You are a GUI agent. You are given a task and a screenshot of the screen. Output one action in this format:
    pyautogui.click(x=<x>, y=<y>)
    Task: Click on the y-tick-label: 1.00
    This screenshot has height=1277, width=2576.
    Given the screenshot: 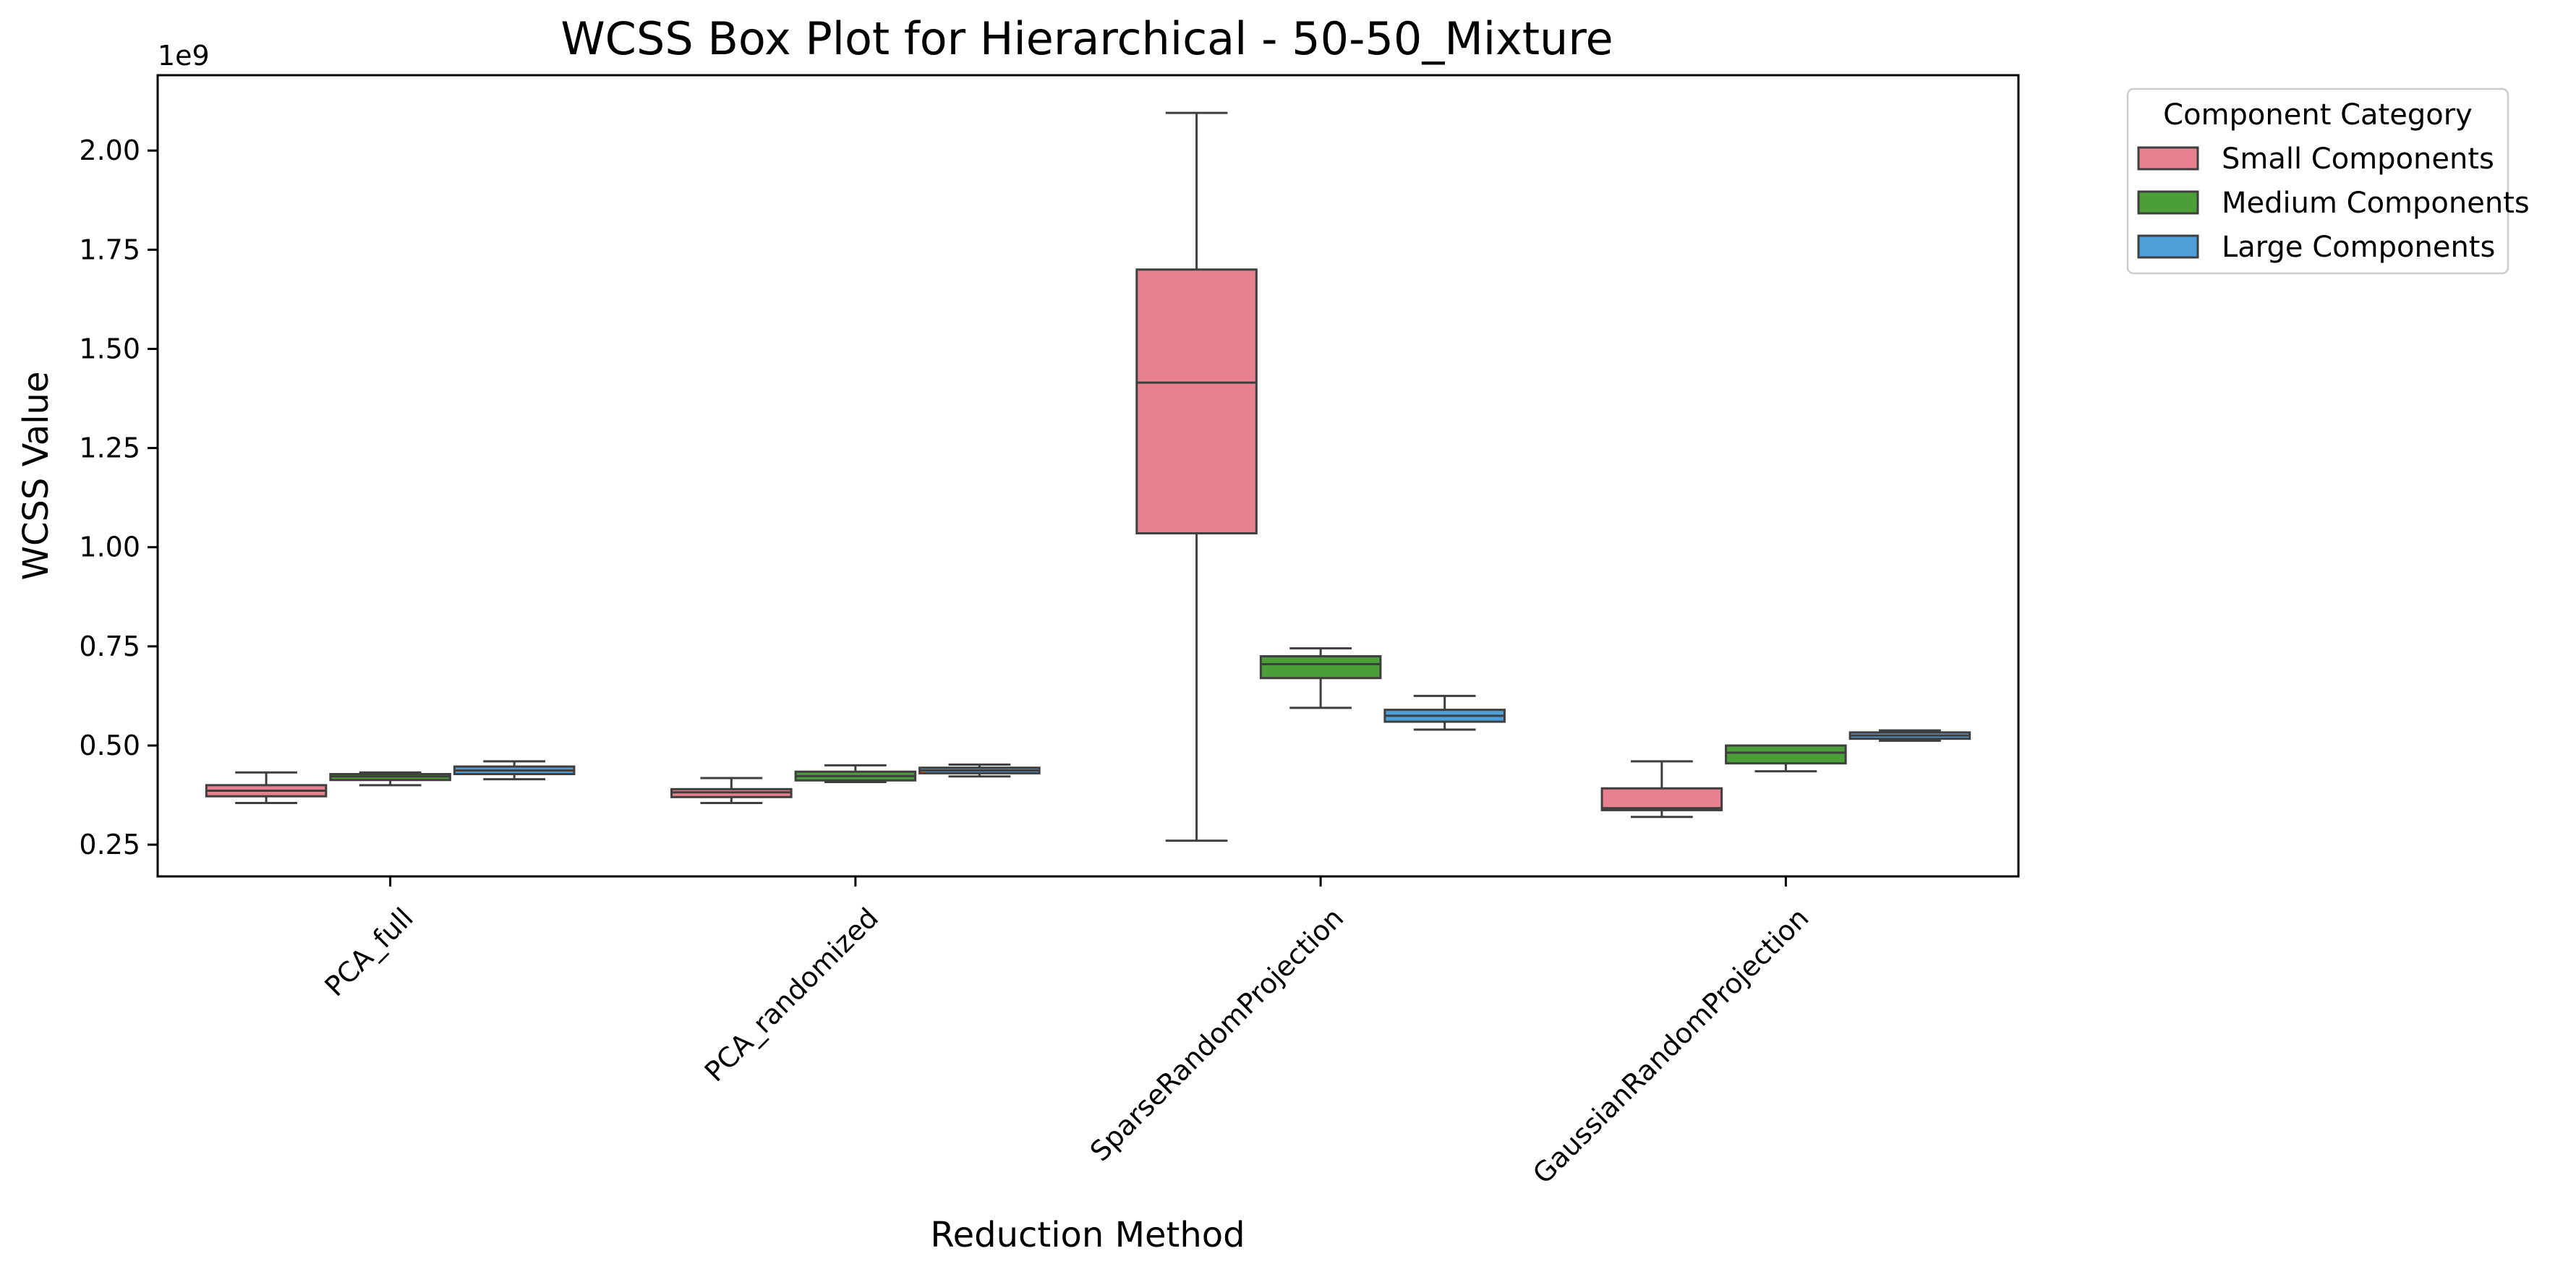 What is the action you would take?
    pyautogui.click(x=110, y=547)
    